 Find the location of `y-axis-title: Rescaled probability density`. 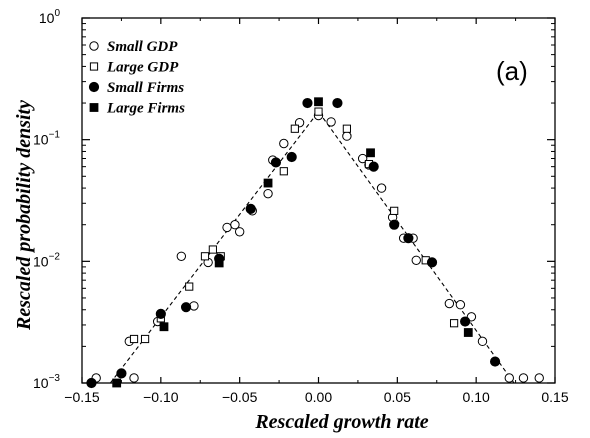

y-axis-title: Rescaled probability density is located at coordinates (24, 215).